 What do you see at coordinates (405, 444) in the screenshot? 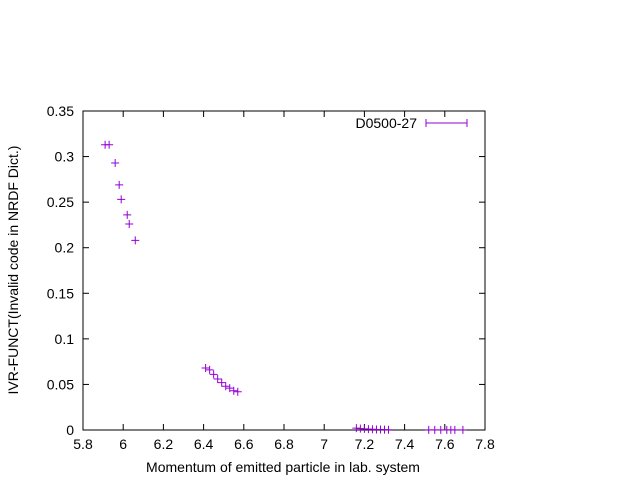
I see `x-tick-label: 7.4` at bounding box center [405, 444].